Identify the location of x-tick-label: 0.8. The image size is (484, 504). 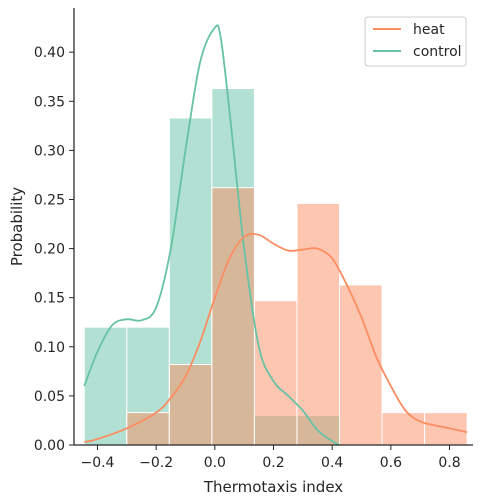
(449, 463).